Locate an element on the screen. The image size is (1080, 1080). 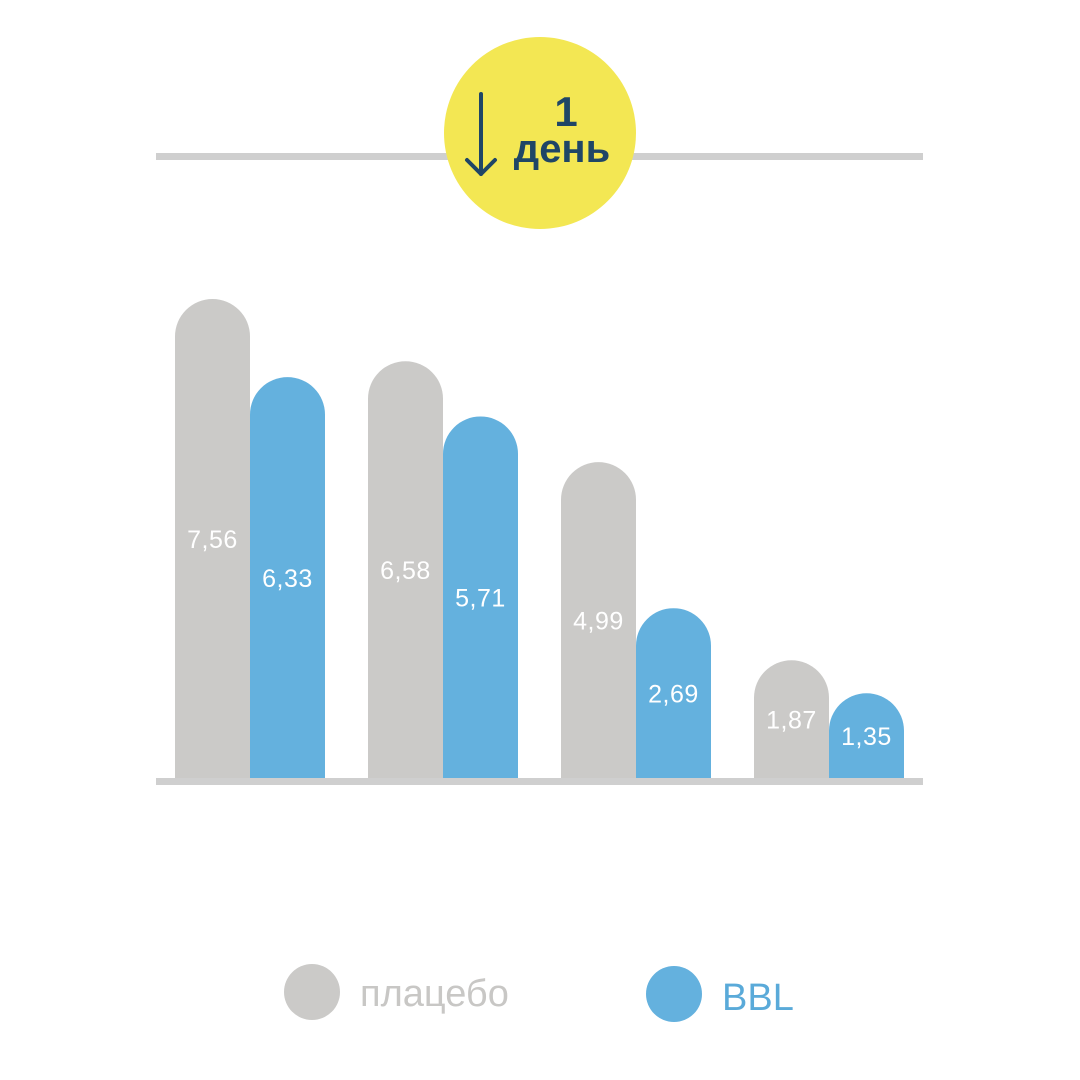
legend: плацебо BBL is located at coordinates (539, 993).